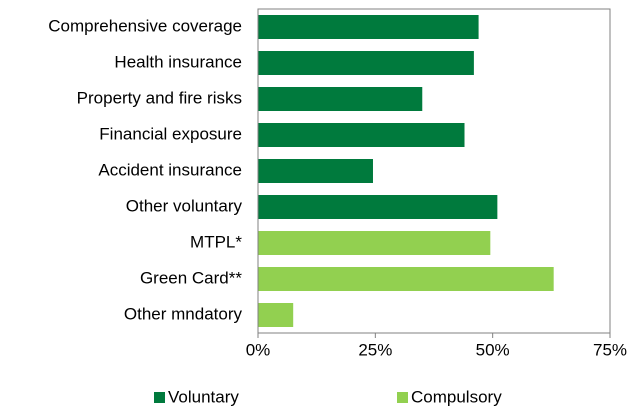  I want to click on x-tick-label: 0%, so click(258, 349).